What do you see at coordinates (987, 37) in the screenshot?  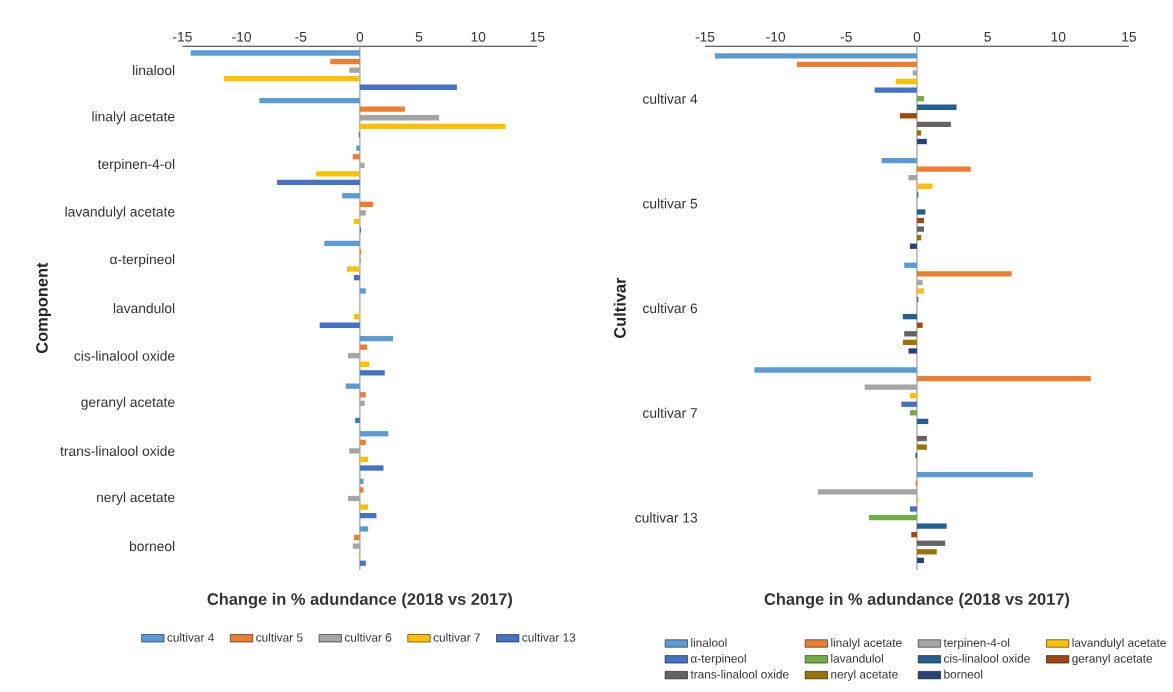 I see `x-tick-label: 5` at bounding box center [987, 37].